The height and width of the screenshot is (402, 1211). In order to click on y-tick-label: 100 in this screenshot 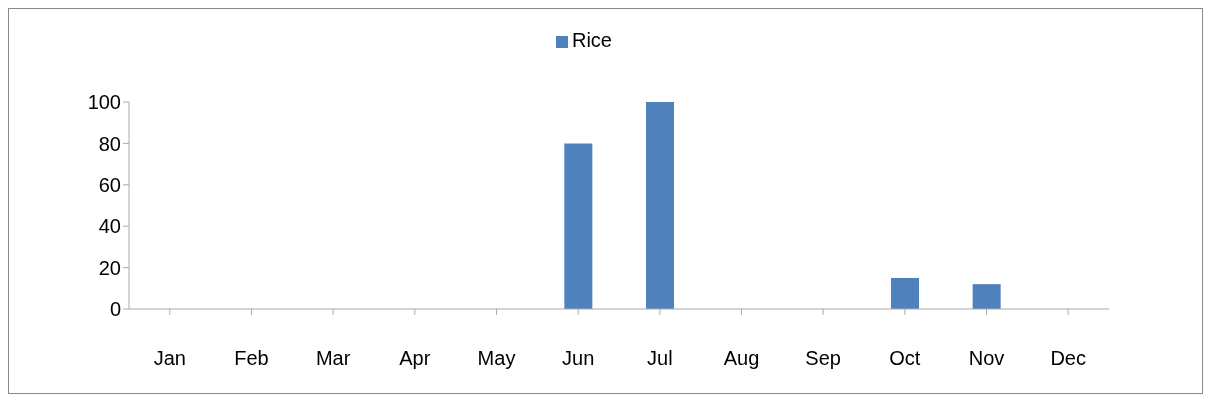, I will do `click(104, 102)`.